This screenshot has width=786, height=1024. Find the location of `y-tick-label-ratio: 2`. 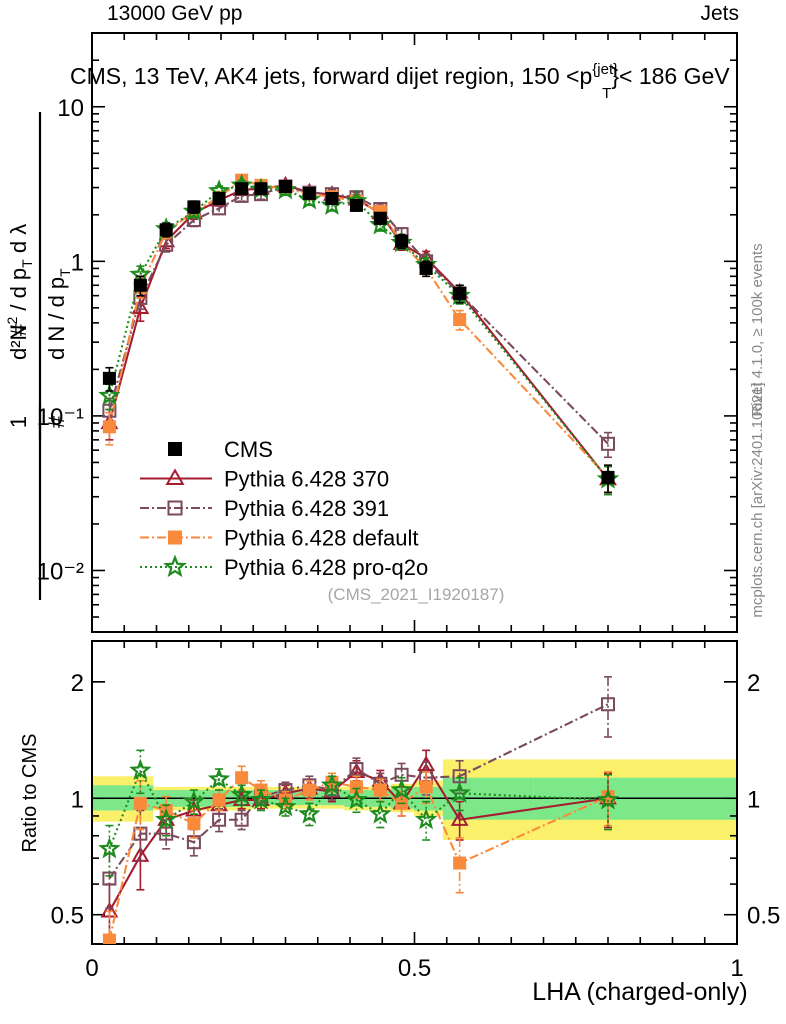

y-tick-label-ratio: 2 is located at coordinates (77, 683).